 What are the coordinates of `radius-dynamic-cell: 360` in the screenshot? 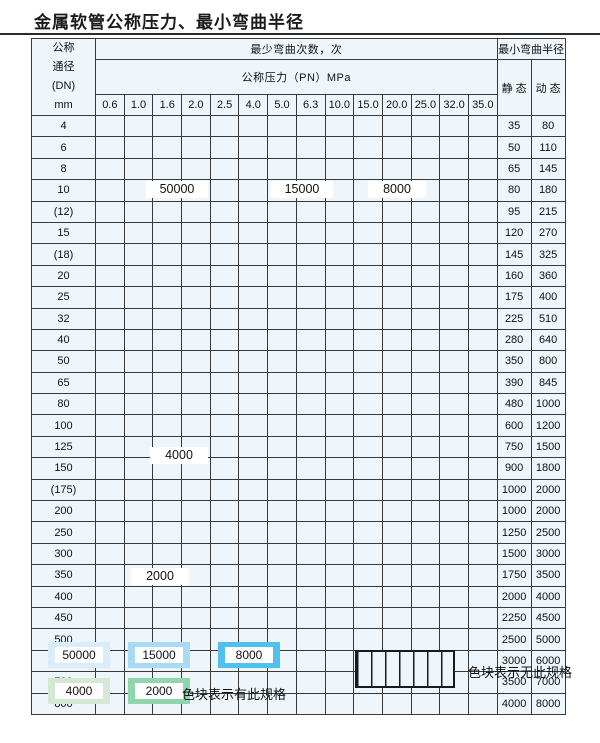 It's located at (548, 276).